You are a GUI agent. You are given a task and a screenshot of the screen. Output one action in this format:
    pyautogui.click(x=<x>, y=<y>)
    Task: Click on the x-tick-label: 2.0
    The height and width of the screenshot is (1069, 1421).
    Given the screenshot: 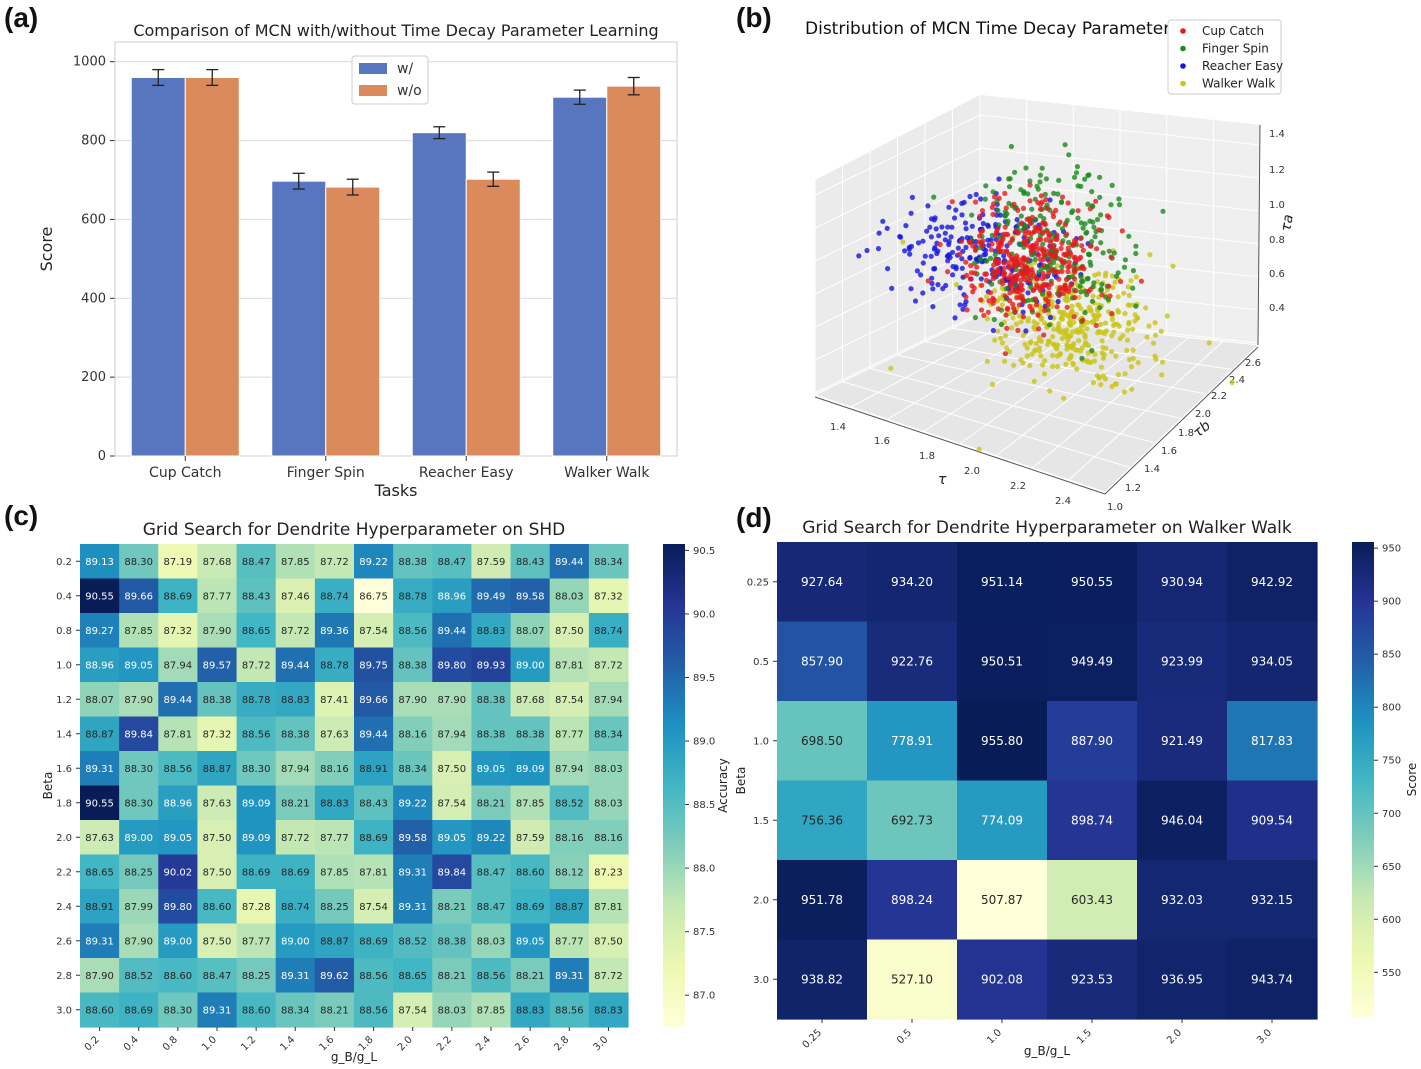 What is the action you would take?
    pyautogui.click(x=1174, y=1036)
    